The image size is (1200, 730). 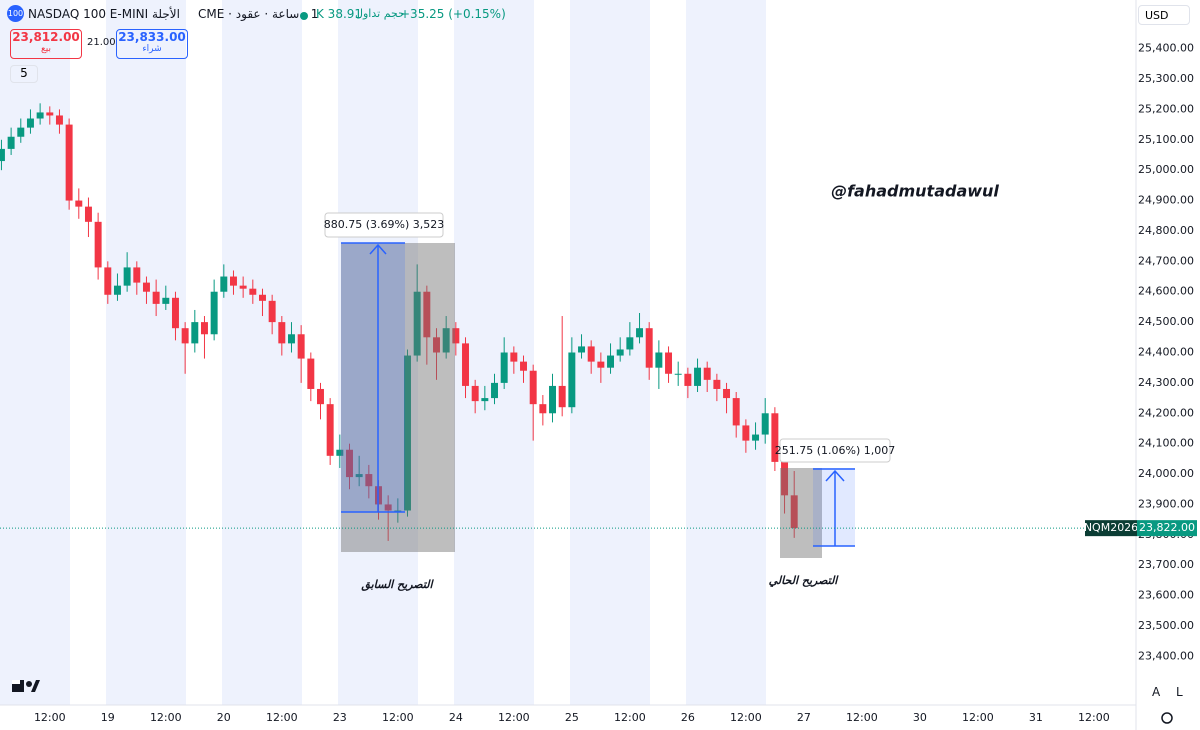 What do you see at coordinates (24, 74) in the screenshot?
I see `indicators-toggle: 5` at bounding box center [24, 74].